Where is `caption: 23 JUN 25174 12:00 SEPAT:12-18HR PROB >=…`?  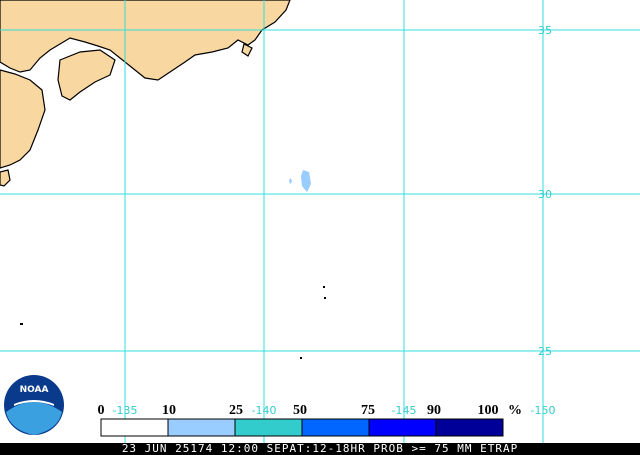 caption: 23 JUN 25174 12:00 SEPAT:12-18HR PROB >=… is located at coordinates (320, 448).